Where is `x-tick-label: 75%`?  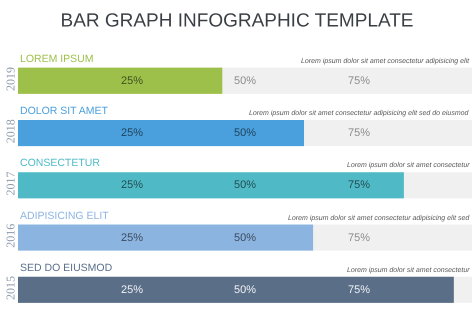
x-tick-label: 75% is located at coordinates (359, 81).